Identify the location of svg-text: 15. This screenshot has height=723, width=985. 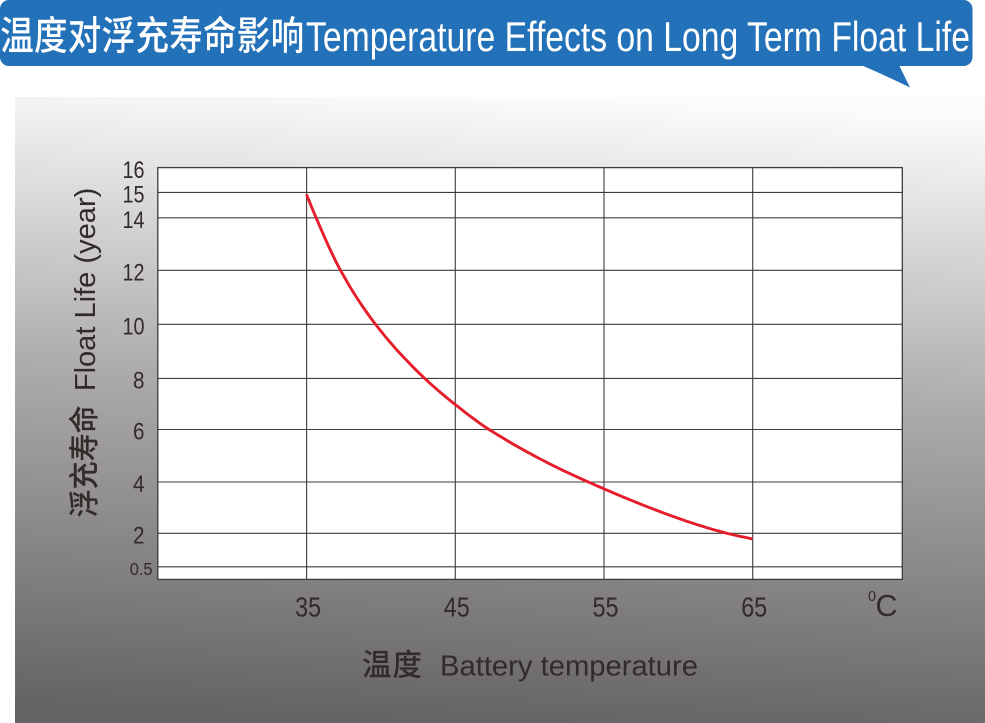
(134, 195).